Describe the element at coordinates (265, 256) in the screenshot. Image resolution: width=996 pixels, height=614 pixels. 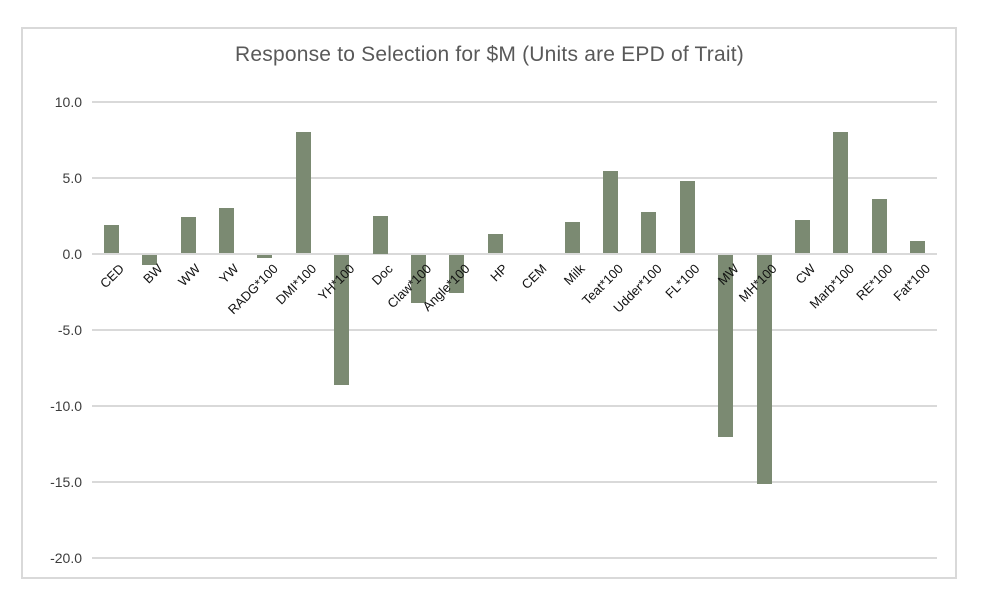
I see `bar-RADG*100` at that location.